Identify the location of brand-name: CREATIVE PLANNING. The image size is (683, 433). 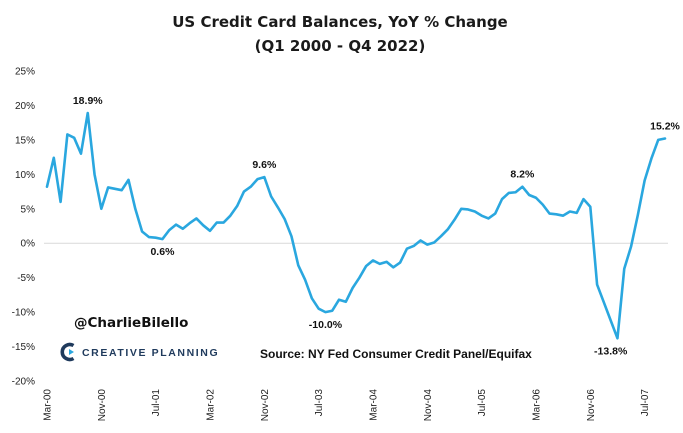
(150, 353).